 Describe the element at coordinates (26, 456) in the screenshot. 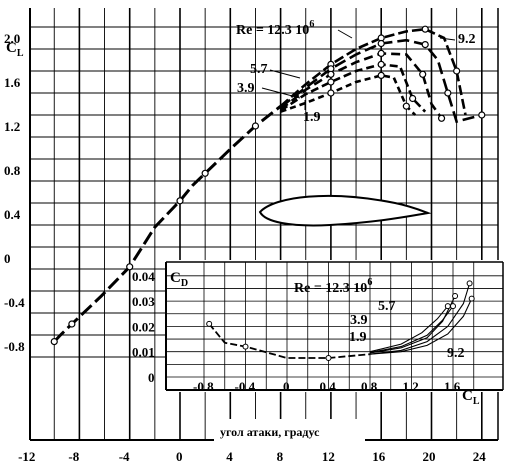

I see `x-tick-label: -12` at that location.